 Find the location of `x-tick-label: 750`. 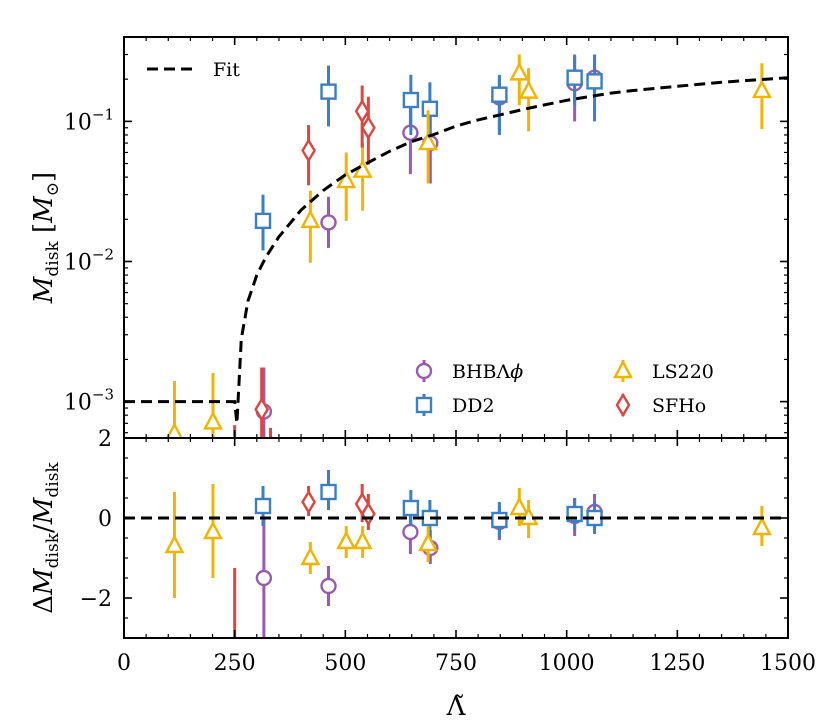

x-tick-label: 750 is located at coordinates (456, 663).